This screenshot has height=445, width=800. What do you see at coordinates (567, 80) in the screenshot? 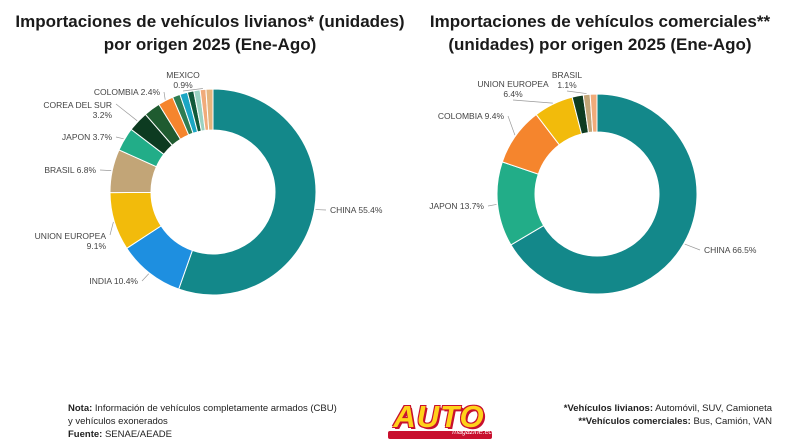
I see `slice-label: BRASIL 1.1%` at bounding box center [567, 80].